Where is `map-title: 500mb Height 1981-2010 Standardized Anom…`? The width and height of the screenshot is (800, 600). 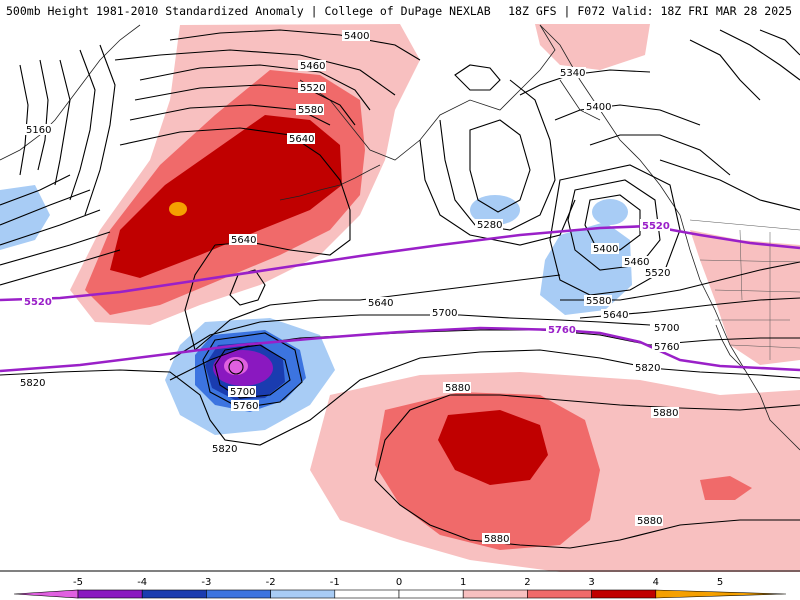
map-title: 500mb Height 1981-2010 Standardized Anom… is located at coordinates (248, 11).